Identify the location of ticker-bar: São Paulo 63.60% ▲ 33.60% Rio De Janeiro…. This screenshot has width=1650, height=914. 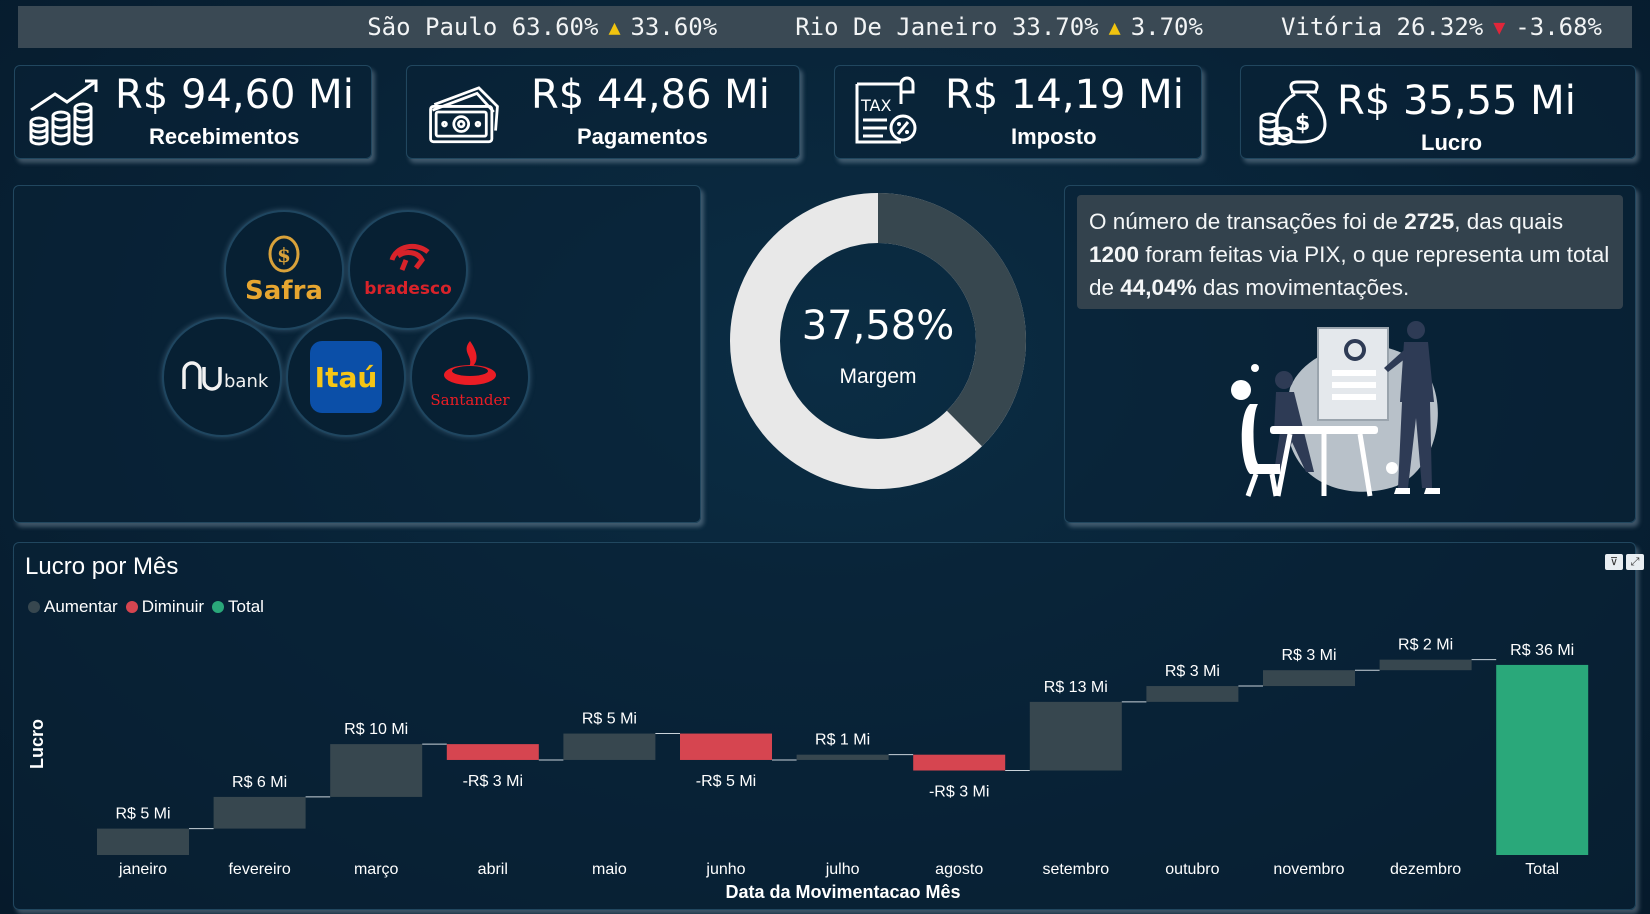
(825, 27).